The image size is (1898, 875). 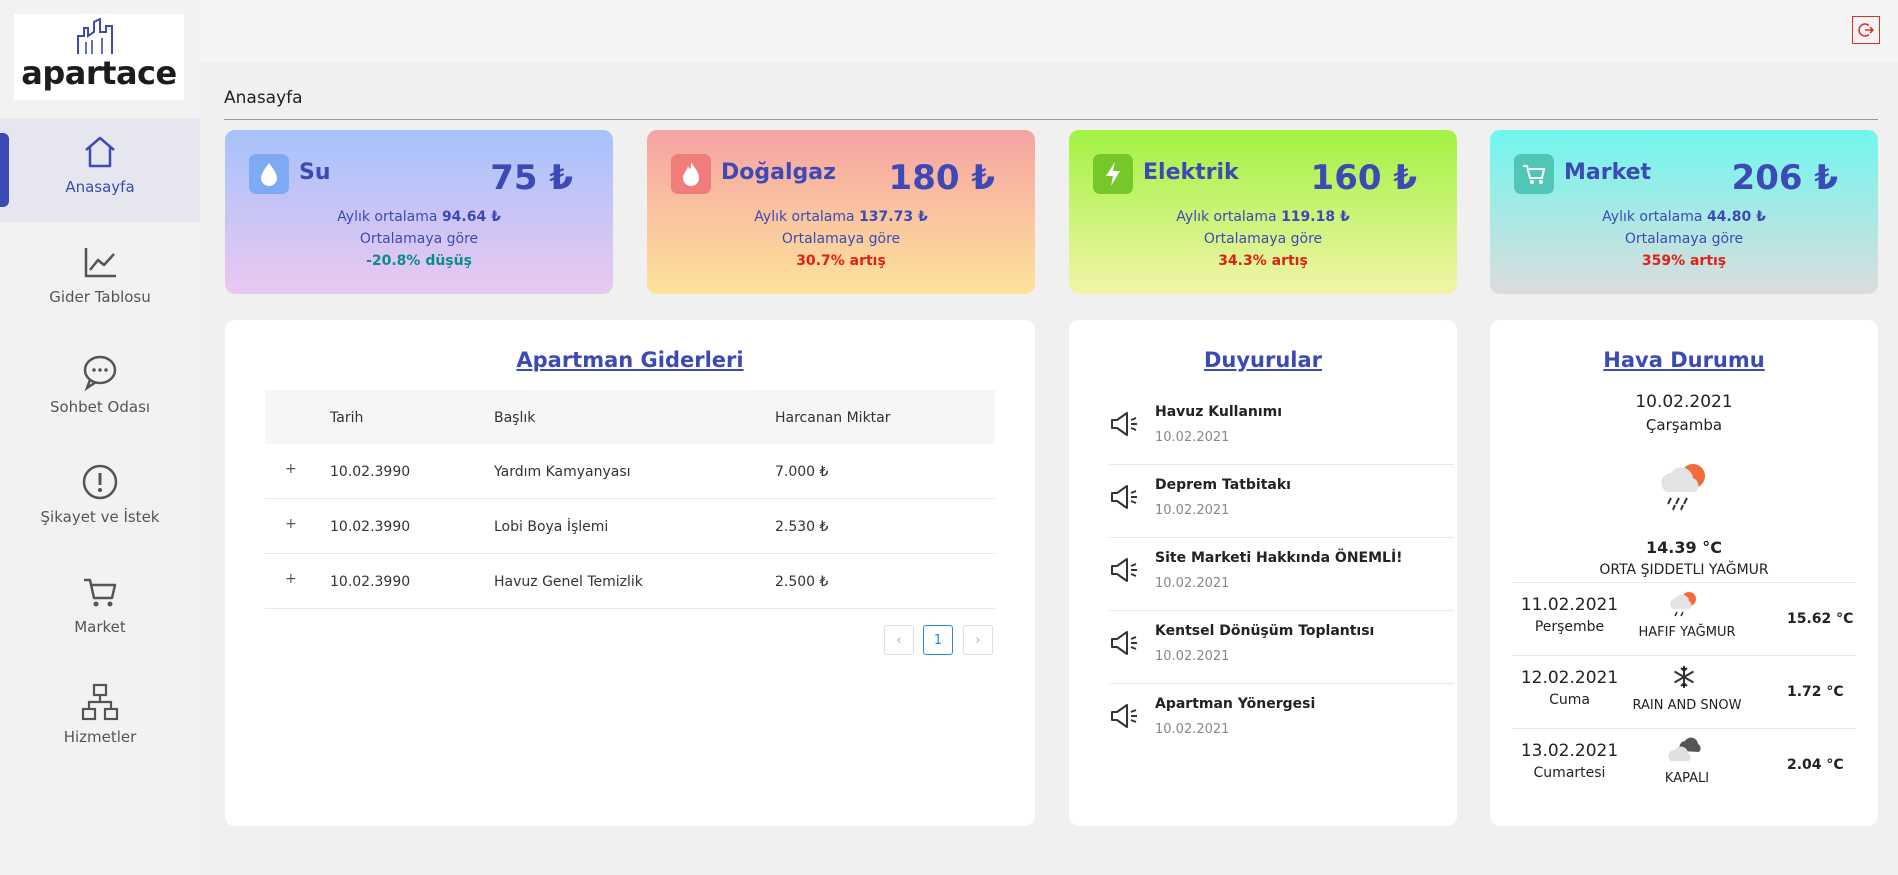 What do you see at coordinates (1687, 778) in the screenshot?
I see `forecast-desc: KAPALI` at bounding box center [1687, 778].